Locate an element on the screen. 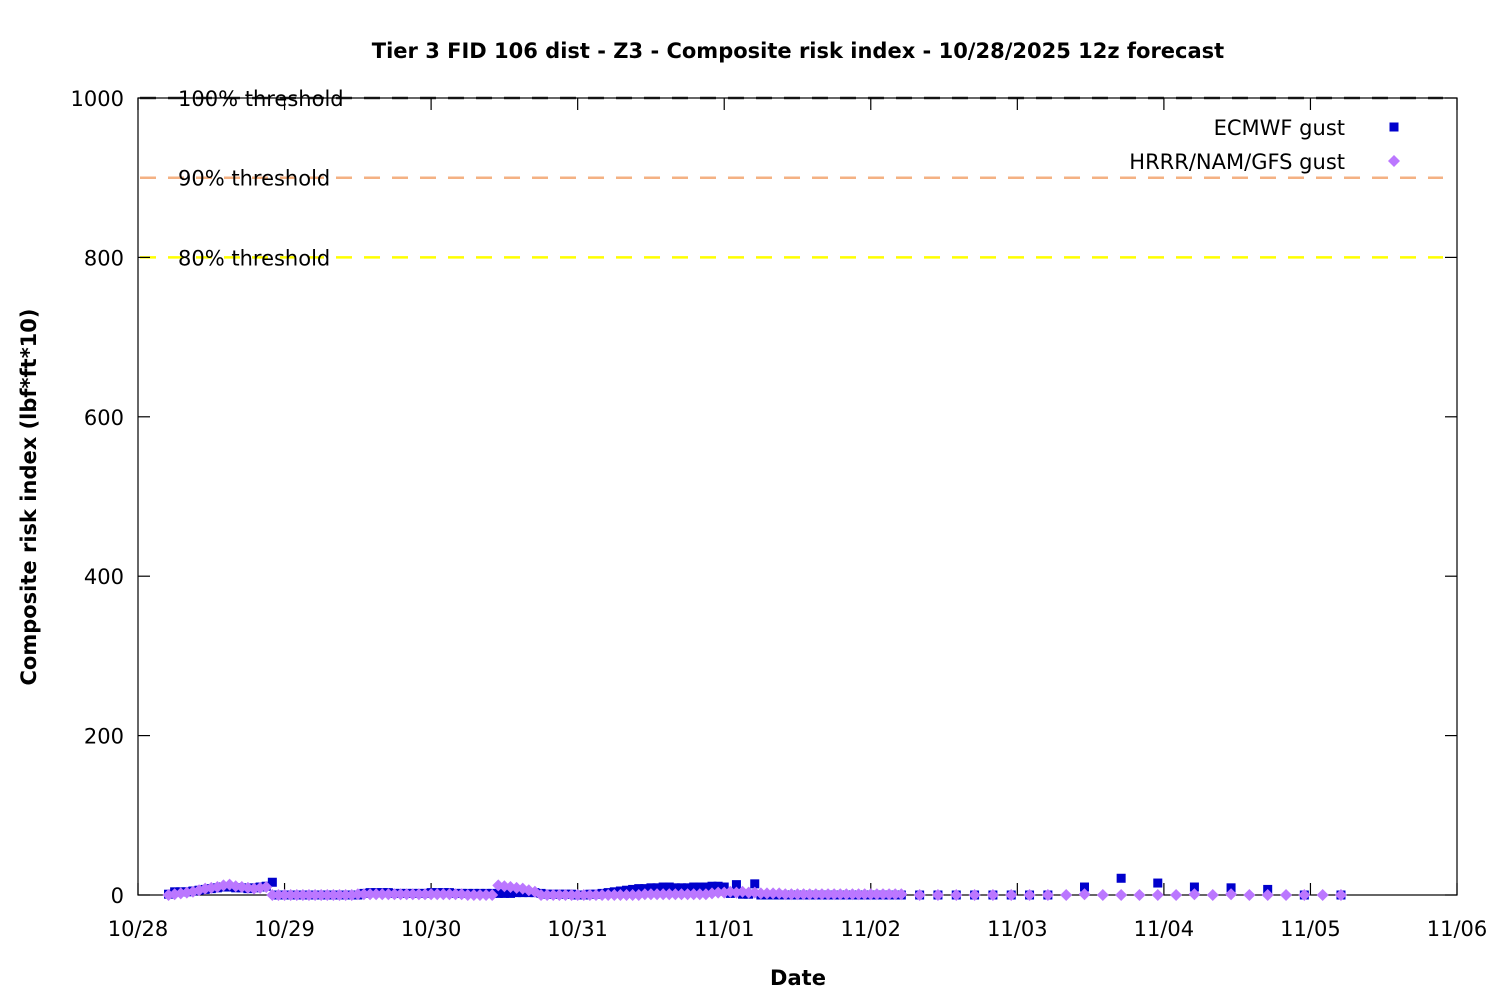 The height and width of the screenshot is (1000, 1500). threshold-label: 90% threshold is located at coordinates (254, 179).